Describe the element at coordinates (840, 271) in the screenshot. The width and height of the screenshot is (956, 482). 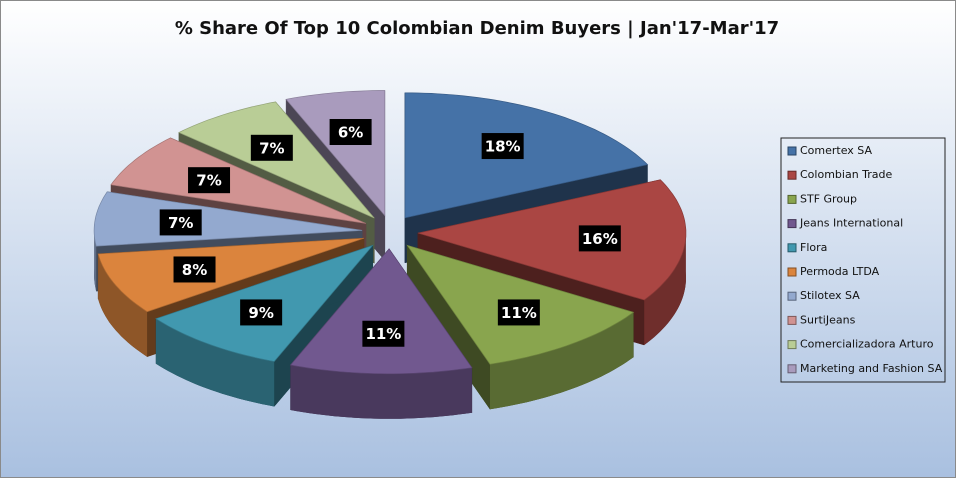
I see `legend-label: Permoda LTDA` at that location.